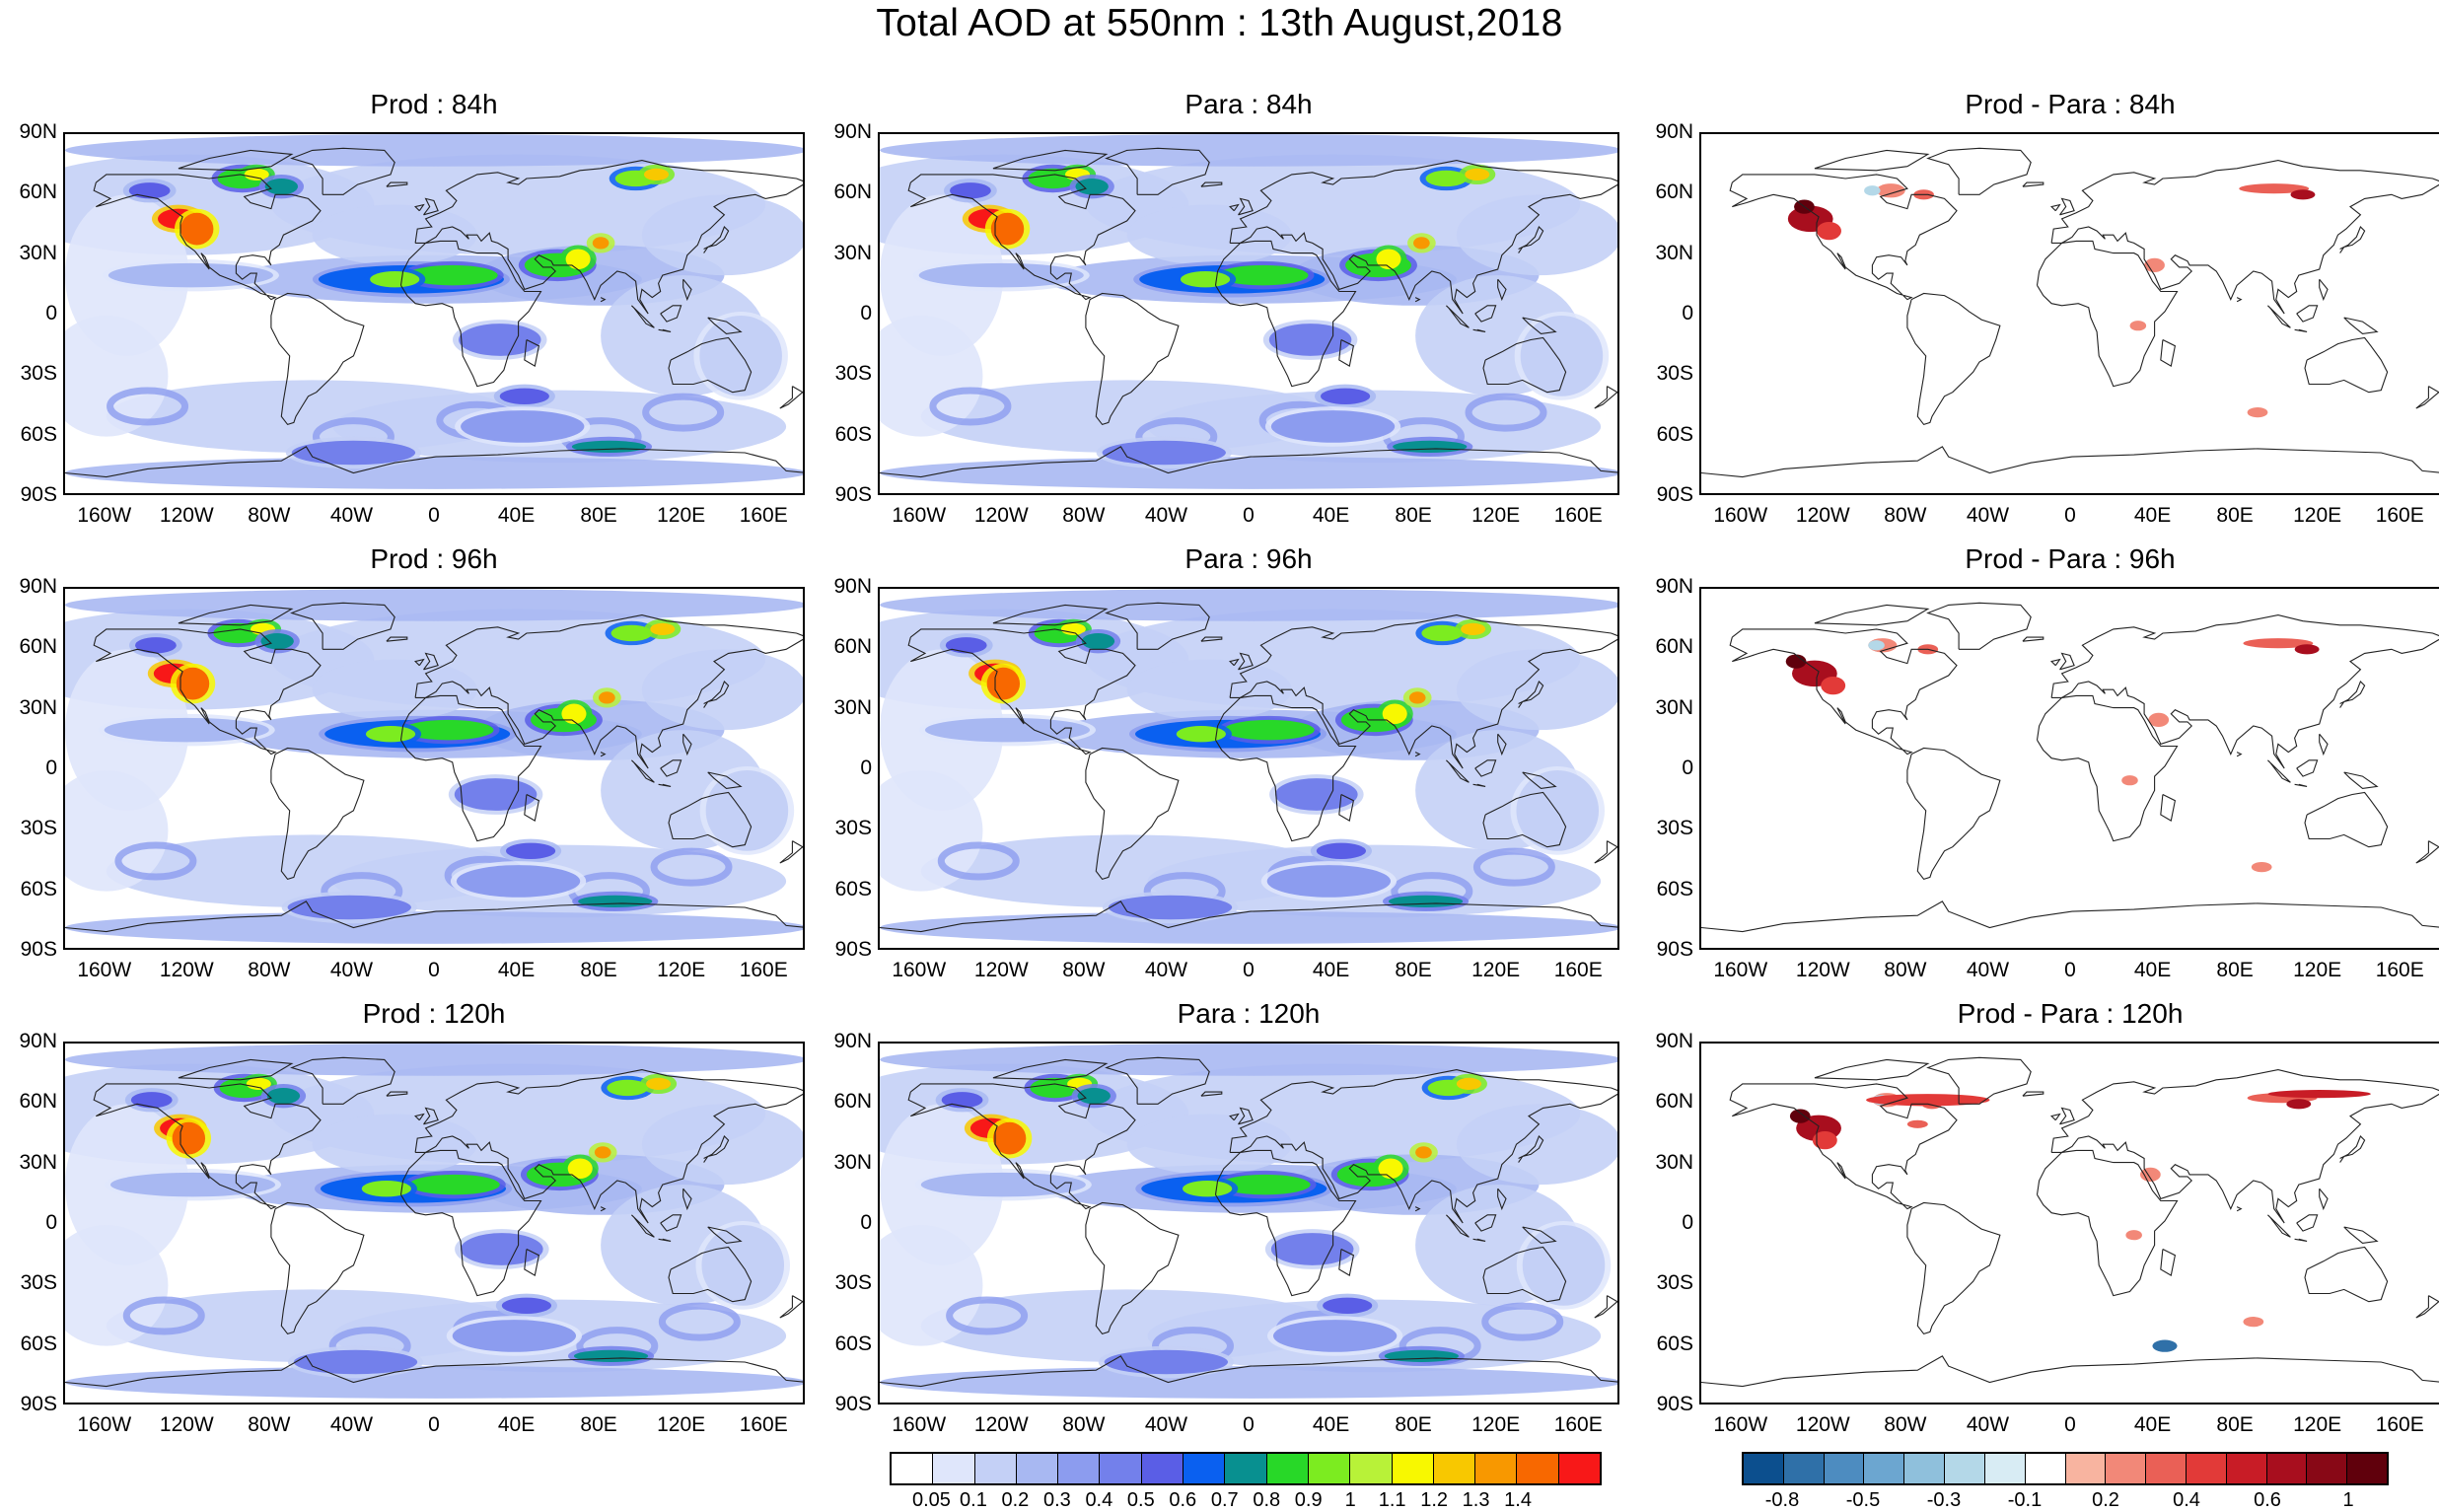  Describe the element at coordinates (1863, 1500) in the screenshot. I see `colorbar-label: -0.5` at that location.